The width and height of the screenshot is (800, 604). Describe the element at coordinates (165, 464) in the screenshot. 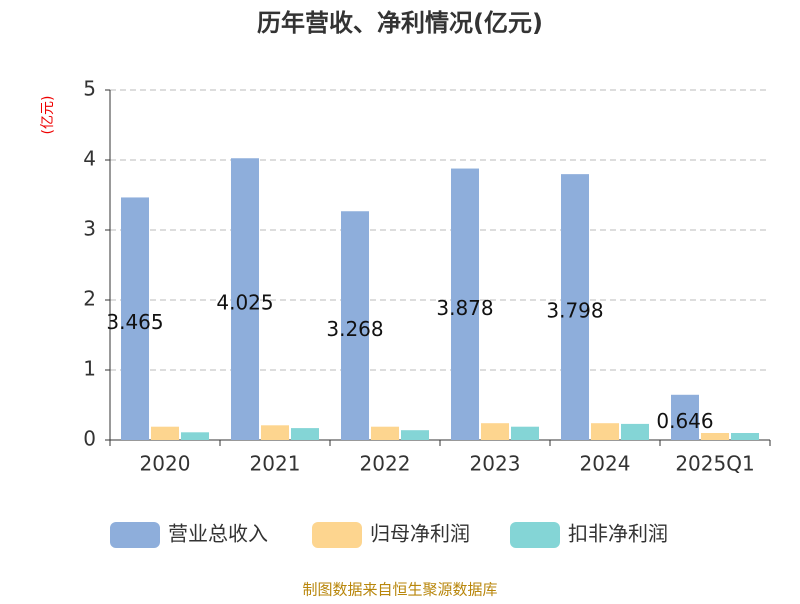

I see `x-tick-label: 2020` at that location.